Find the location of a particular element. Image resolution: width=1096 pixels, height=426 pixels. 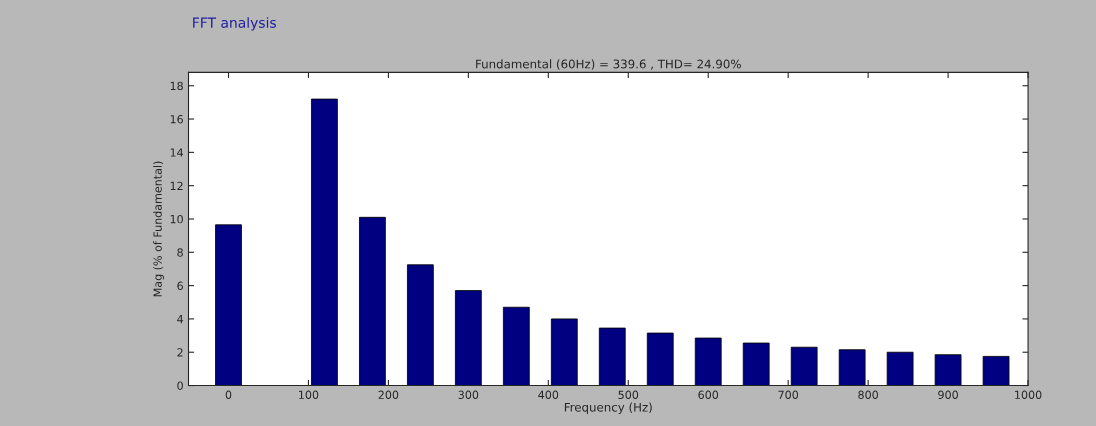

y-tick-label: 10 is located at coordinates (176, 219).